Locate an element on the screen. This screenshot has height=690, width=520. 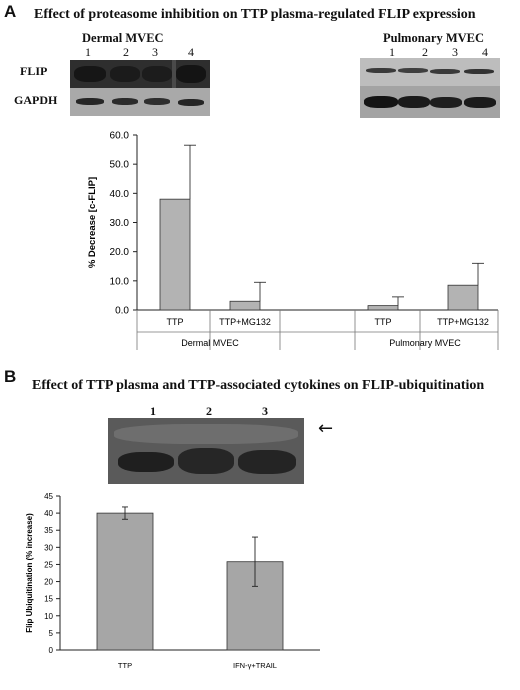
pulmonary-lane-2: 2 is located at coordinates (425, 52).